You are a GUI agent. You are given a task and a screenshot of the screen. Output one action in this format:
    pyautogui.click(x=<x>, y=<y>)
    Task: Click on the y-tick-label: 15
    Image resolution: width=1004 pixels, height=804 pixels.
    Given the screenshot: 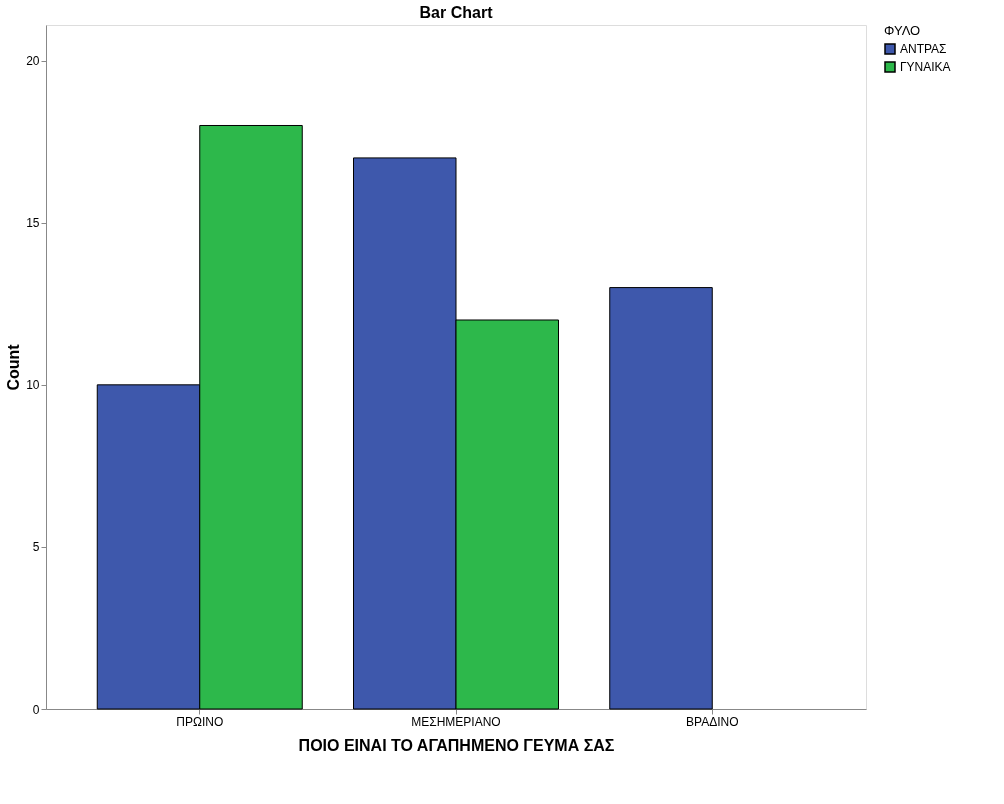 What is the action you would take?
    pyautogui.click(x=33, y=223)
    